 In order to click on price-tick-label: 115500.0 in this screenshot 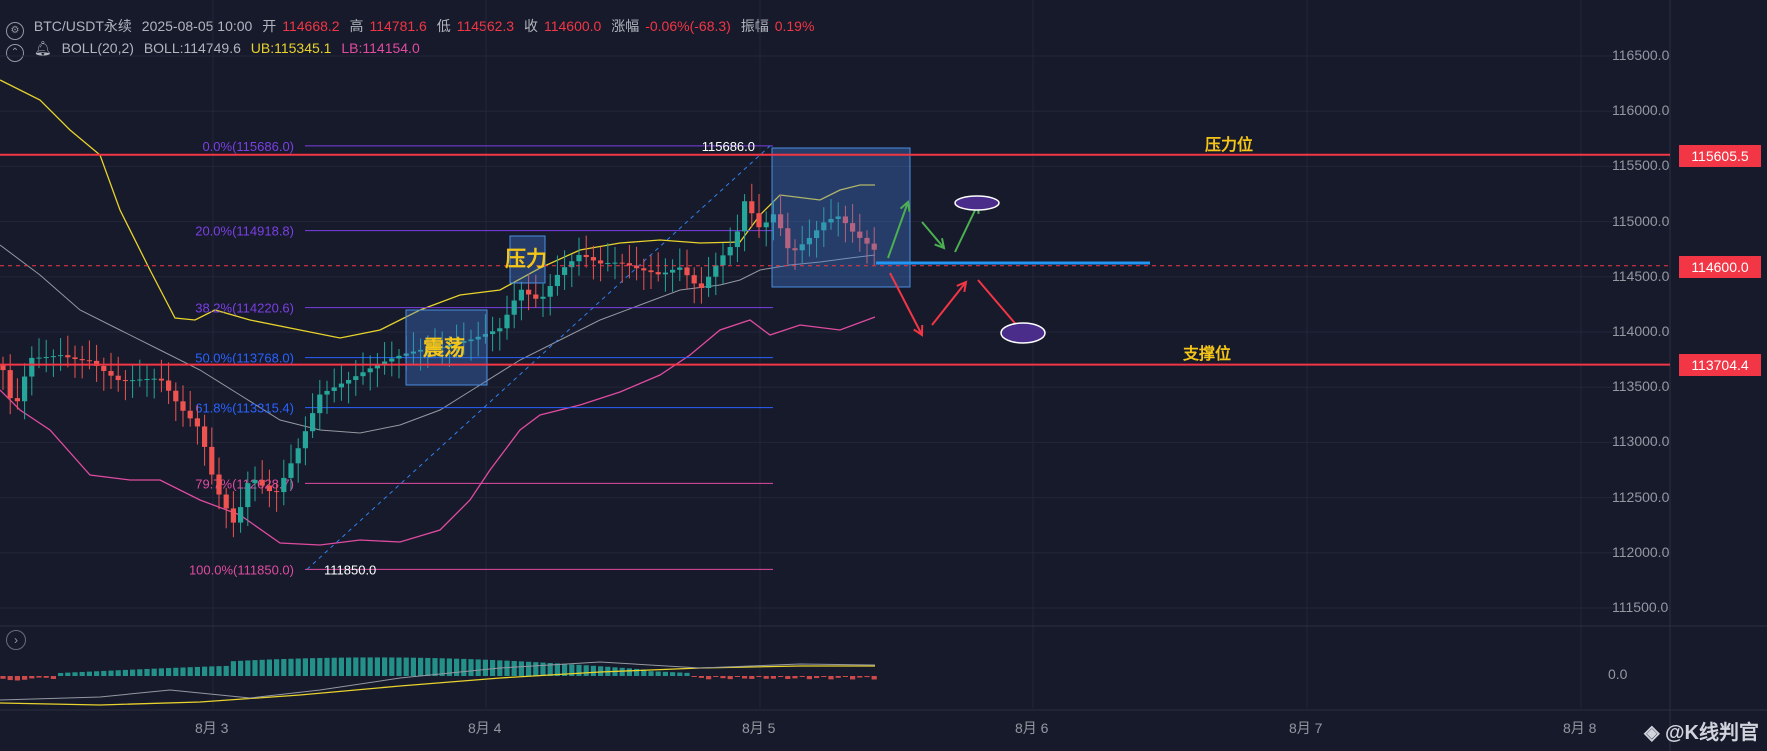, I will do `click(1641, 165)`.